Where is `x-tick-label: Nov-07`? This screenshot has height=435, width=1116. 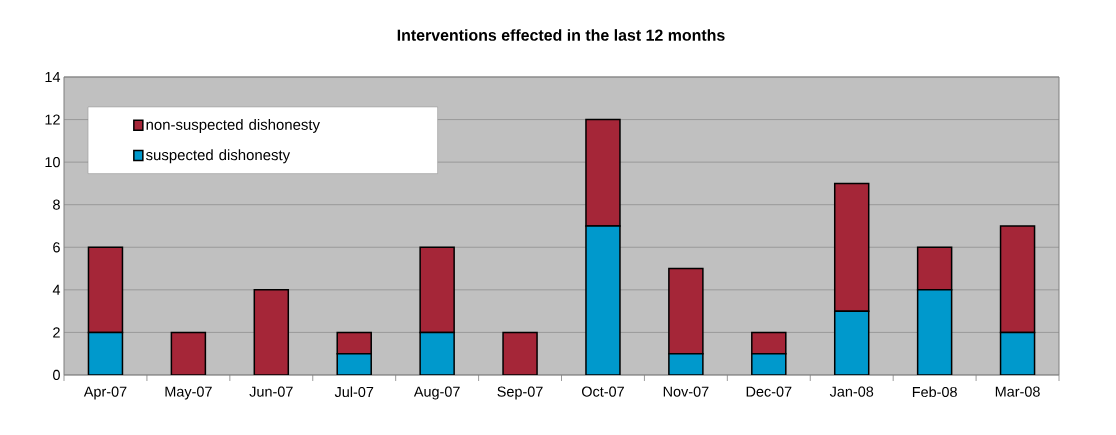
x-tick-label: Nov-07 is located at coordinates (686, 391).